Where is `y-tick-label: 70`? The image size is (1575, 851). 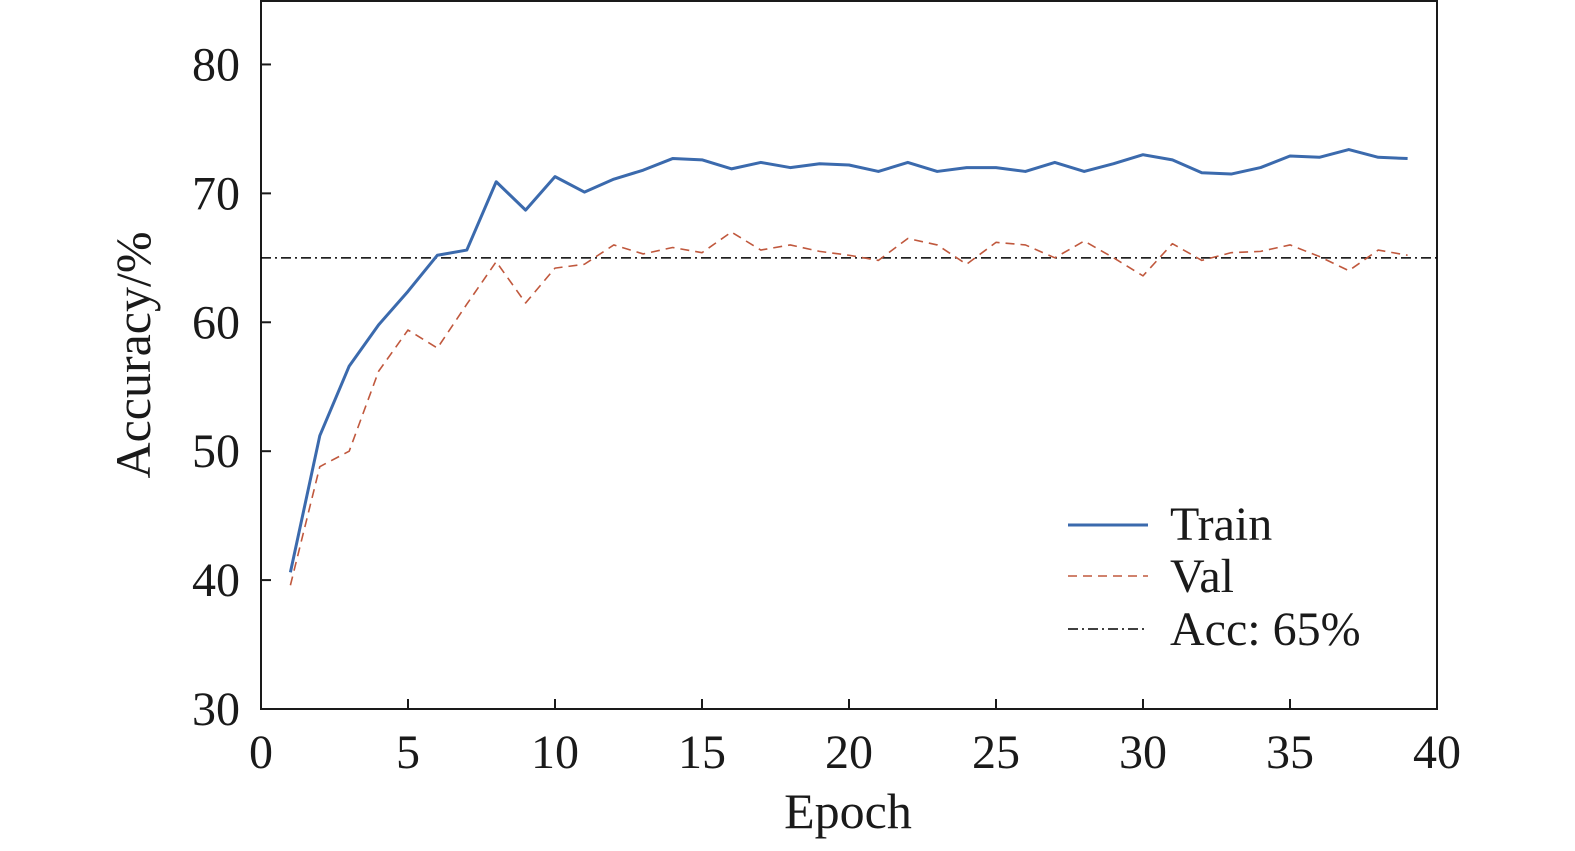
y-tick-label: 70 is located at coordinates (216, 193).